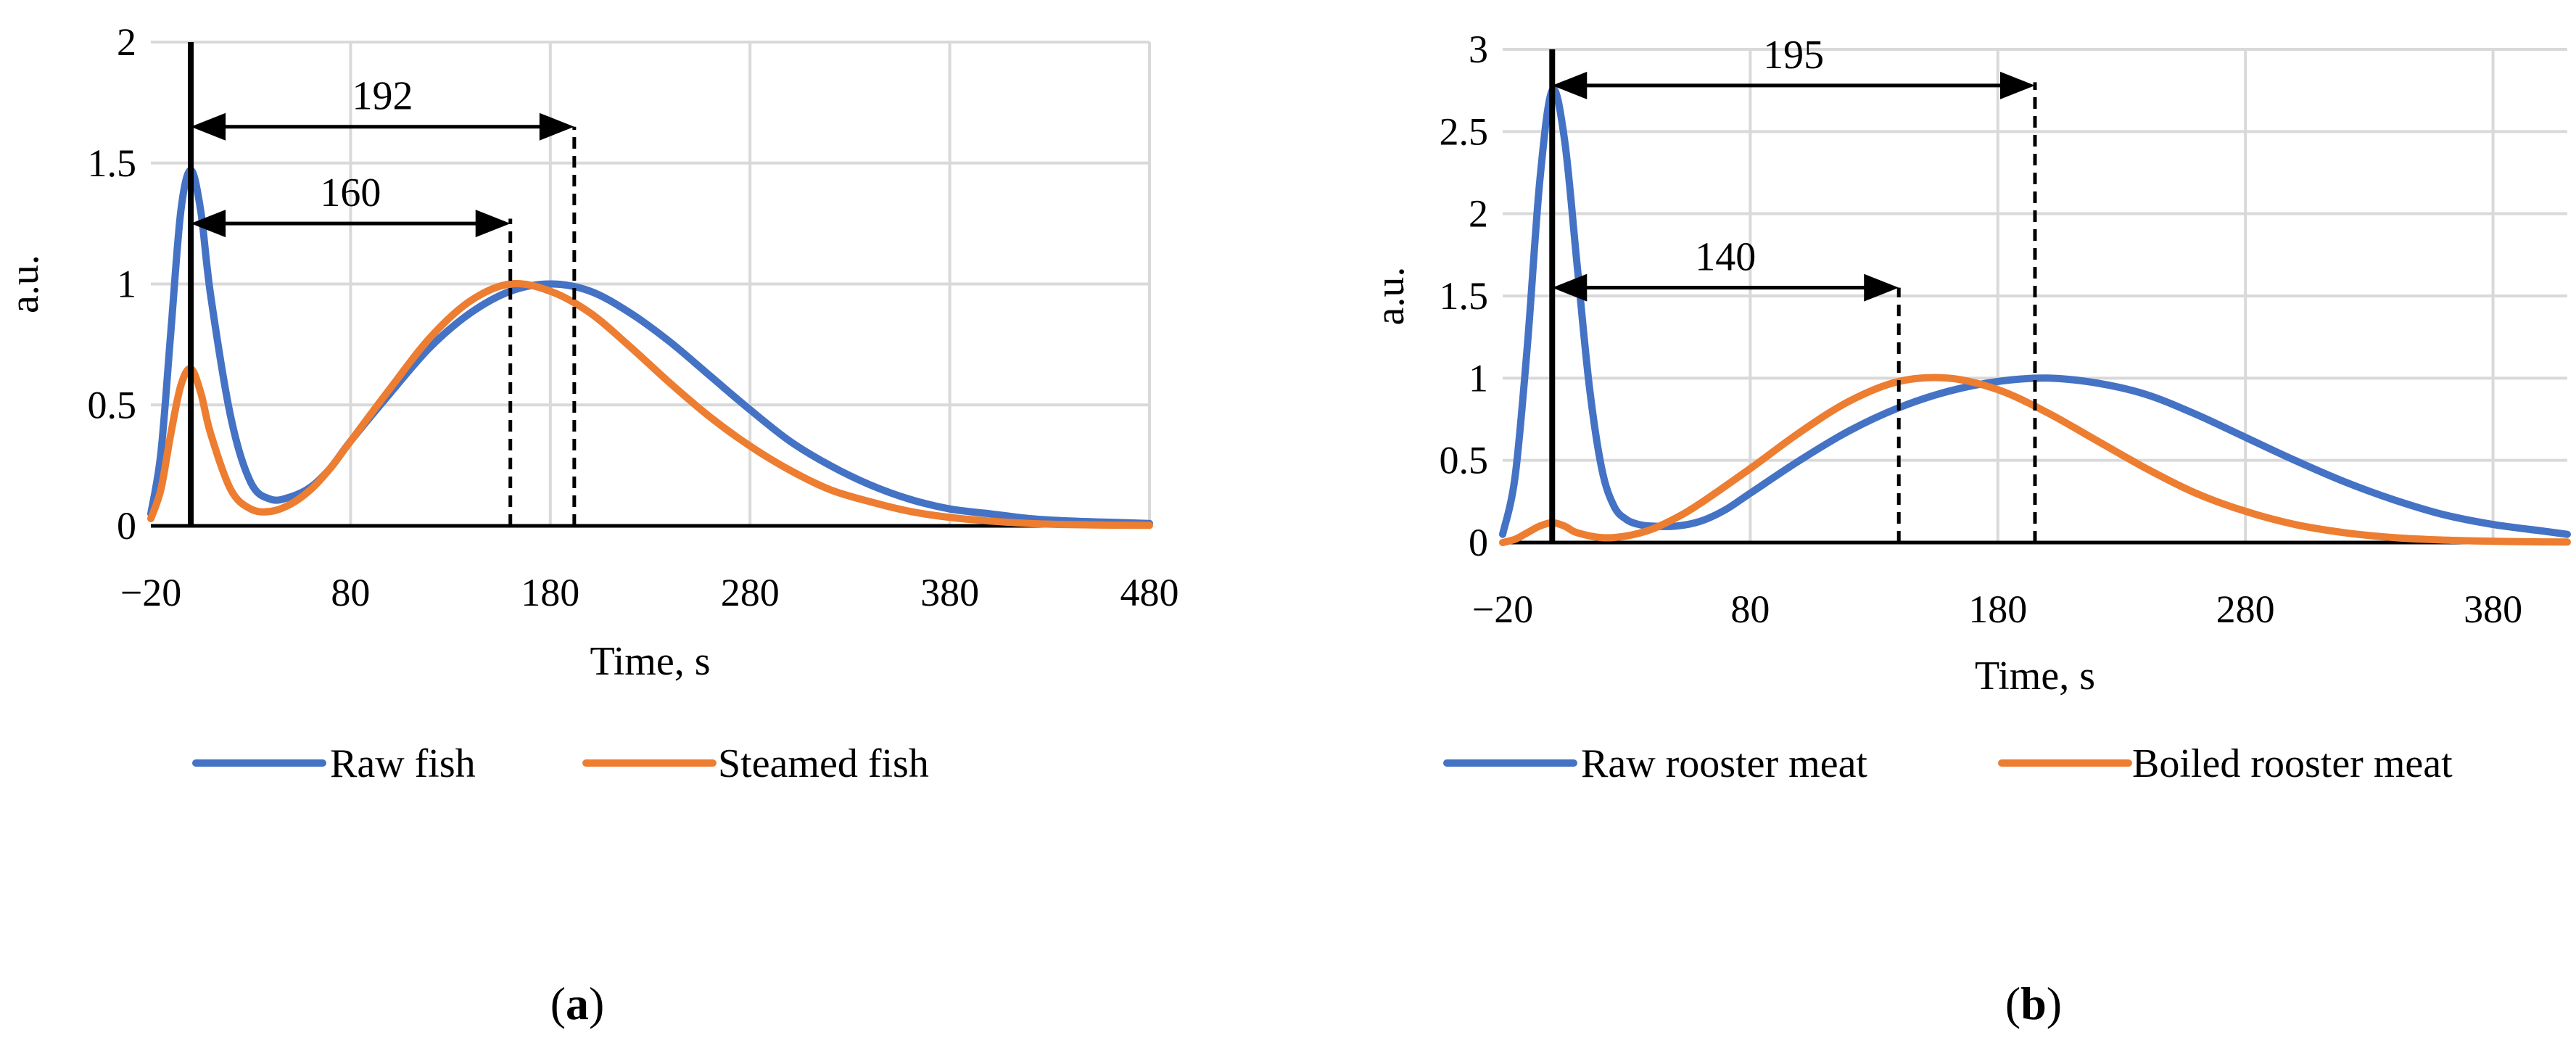  I want to click on panel-label: (a), so click(577, 1004).